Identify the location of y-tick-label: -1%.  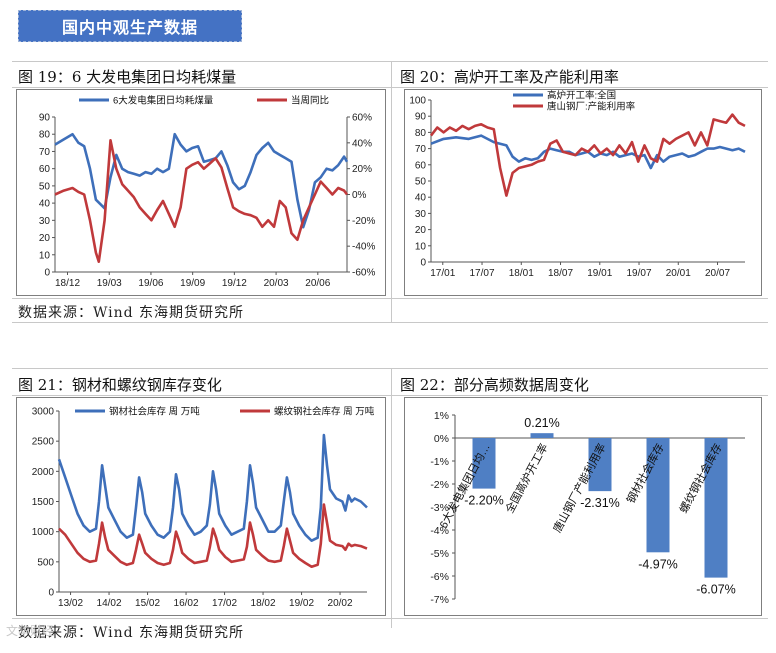
(439, 462).